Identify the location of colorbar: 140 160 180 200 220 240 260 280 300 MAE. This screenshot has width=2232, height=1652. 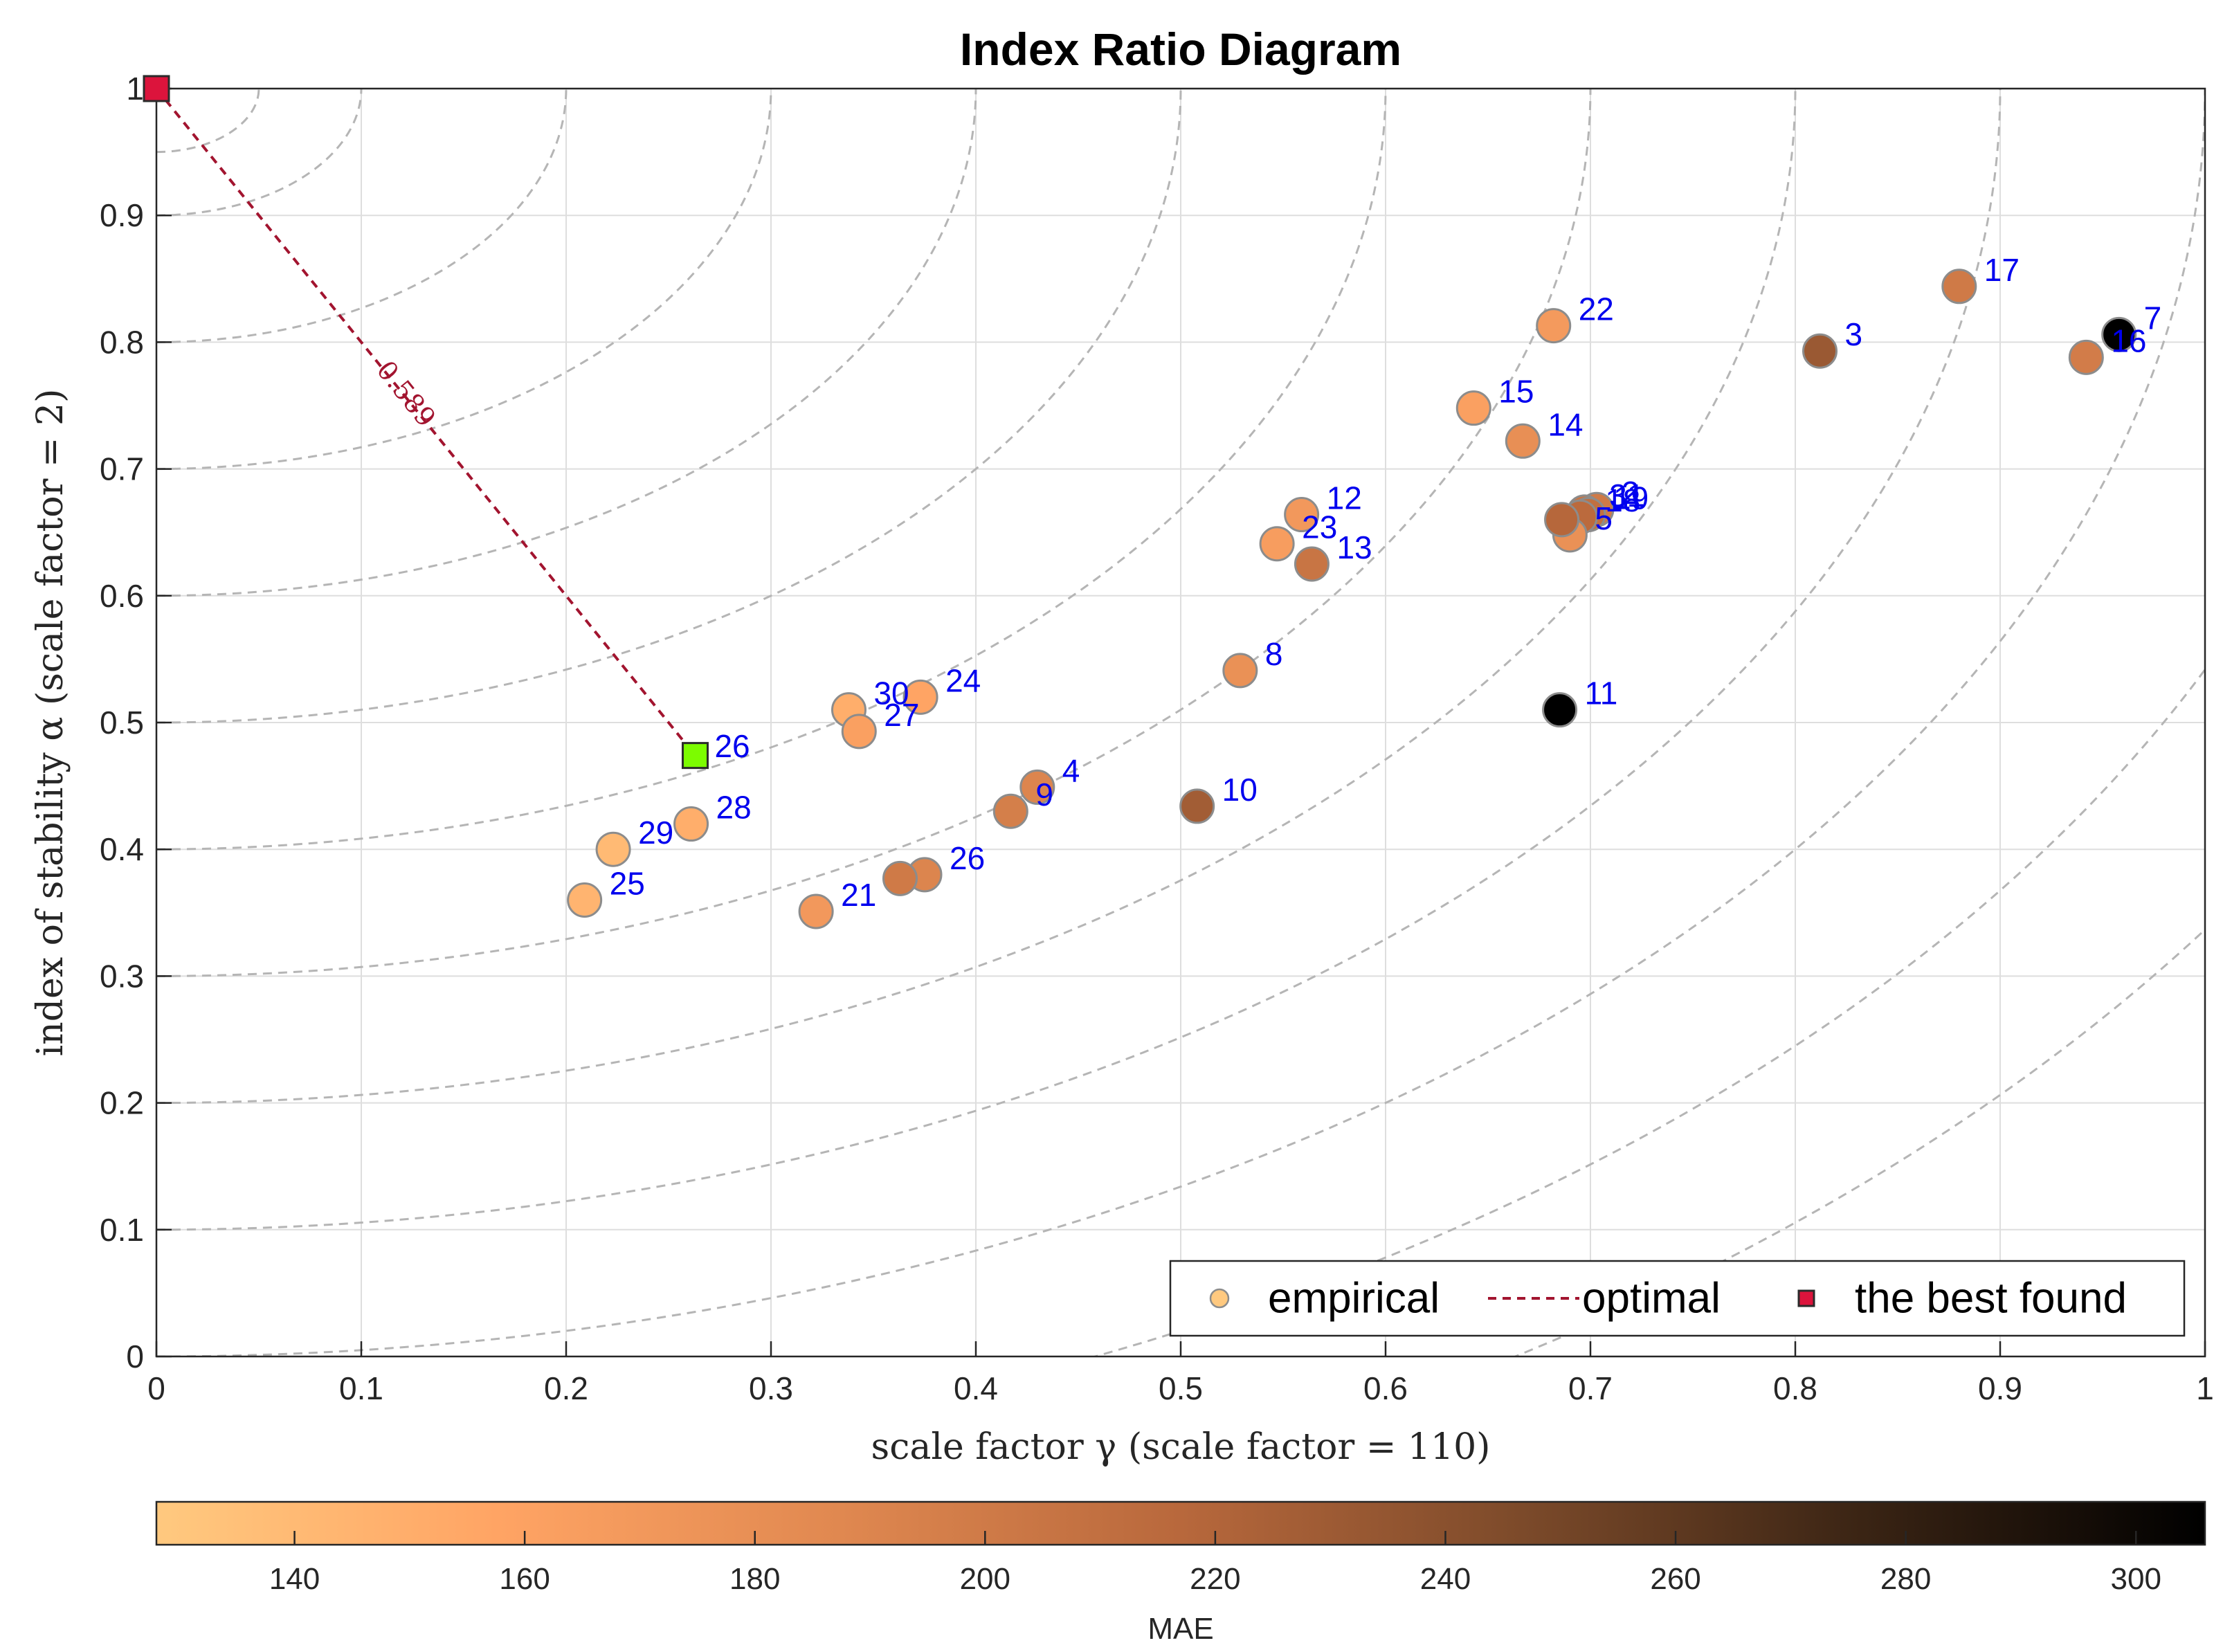
(1180, 1573).